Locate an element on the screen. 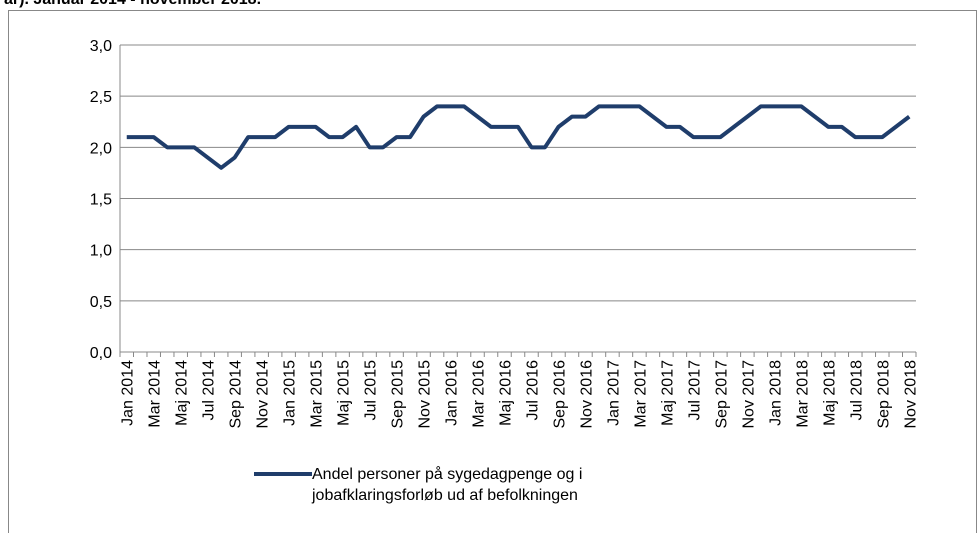 The height and width of the screenshot is (533, 978). x-tick-label: Jan 2018 is located at coordinates (775, 393).